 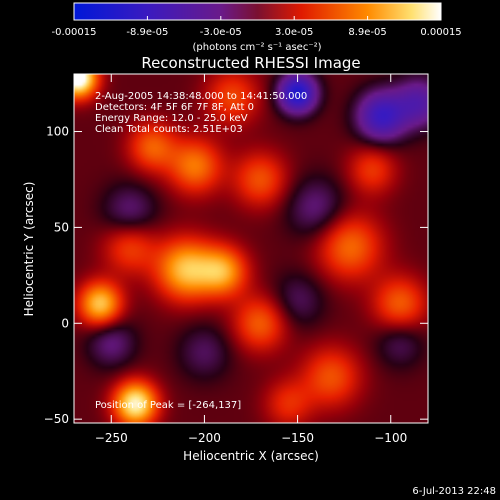 I want to click on annotation-line: Energy Range: 12.0 - 25.0 keV, so click(x=171, y=118).